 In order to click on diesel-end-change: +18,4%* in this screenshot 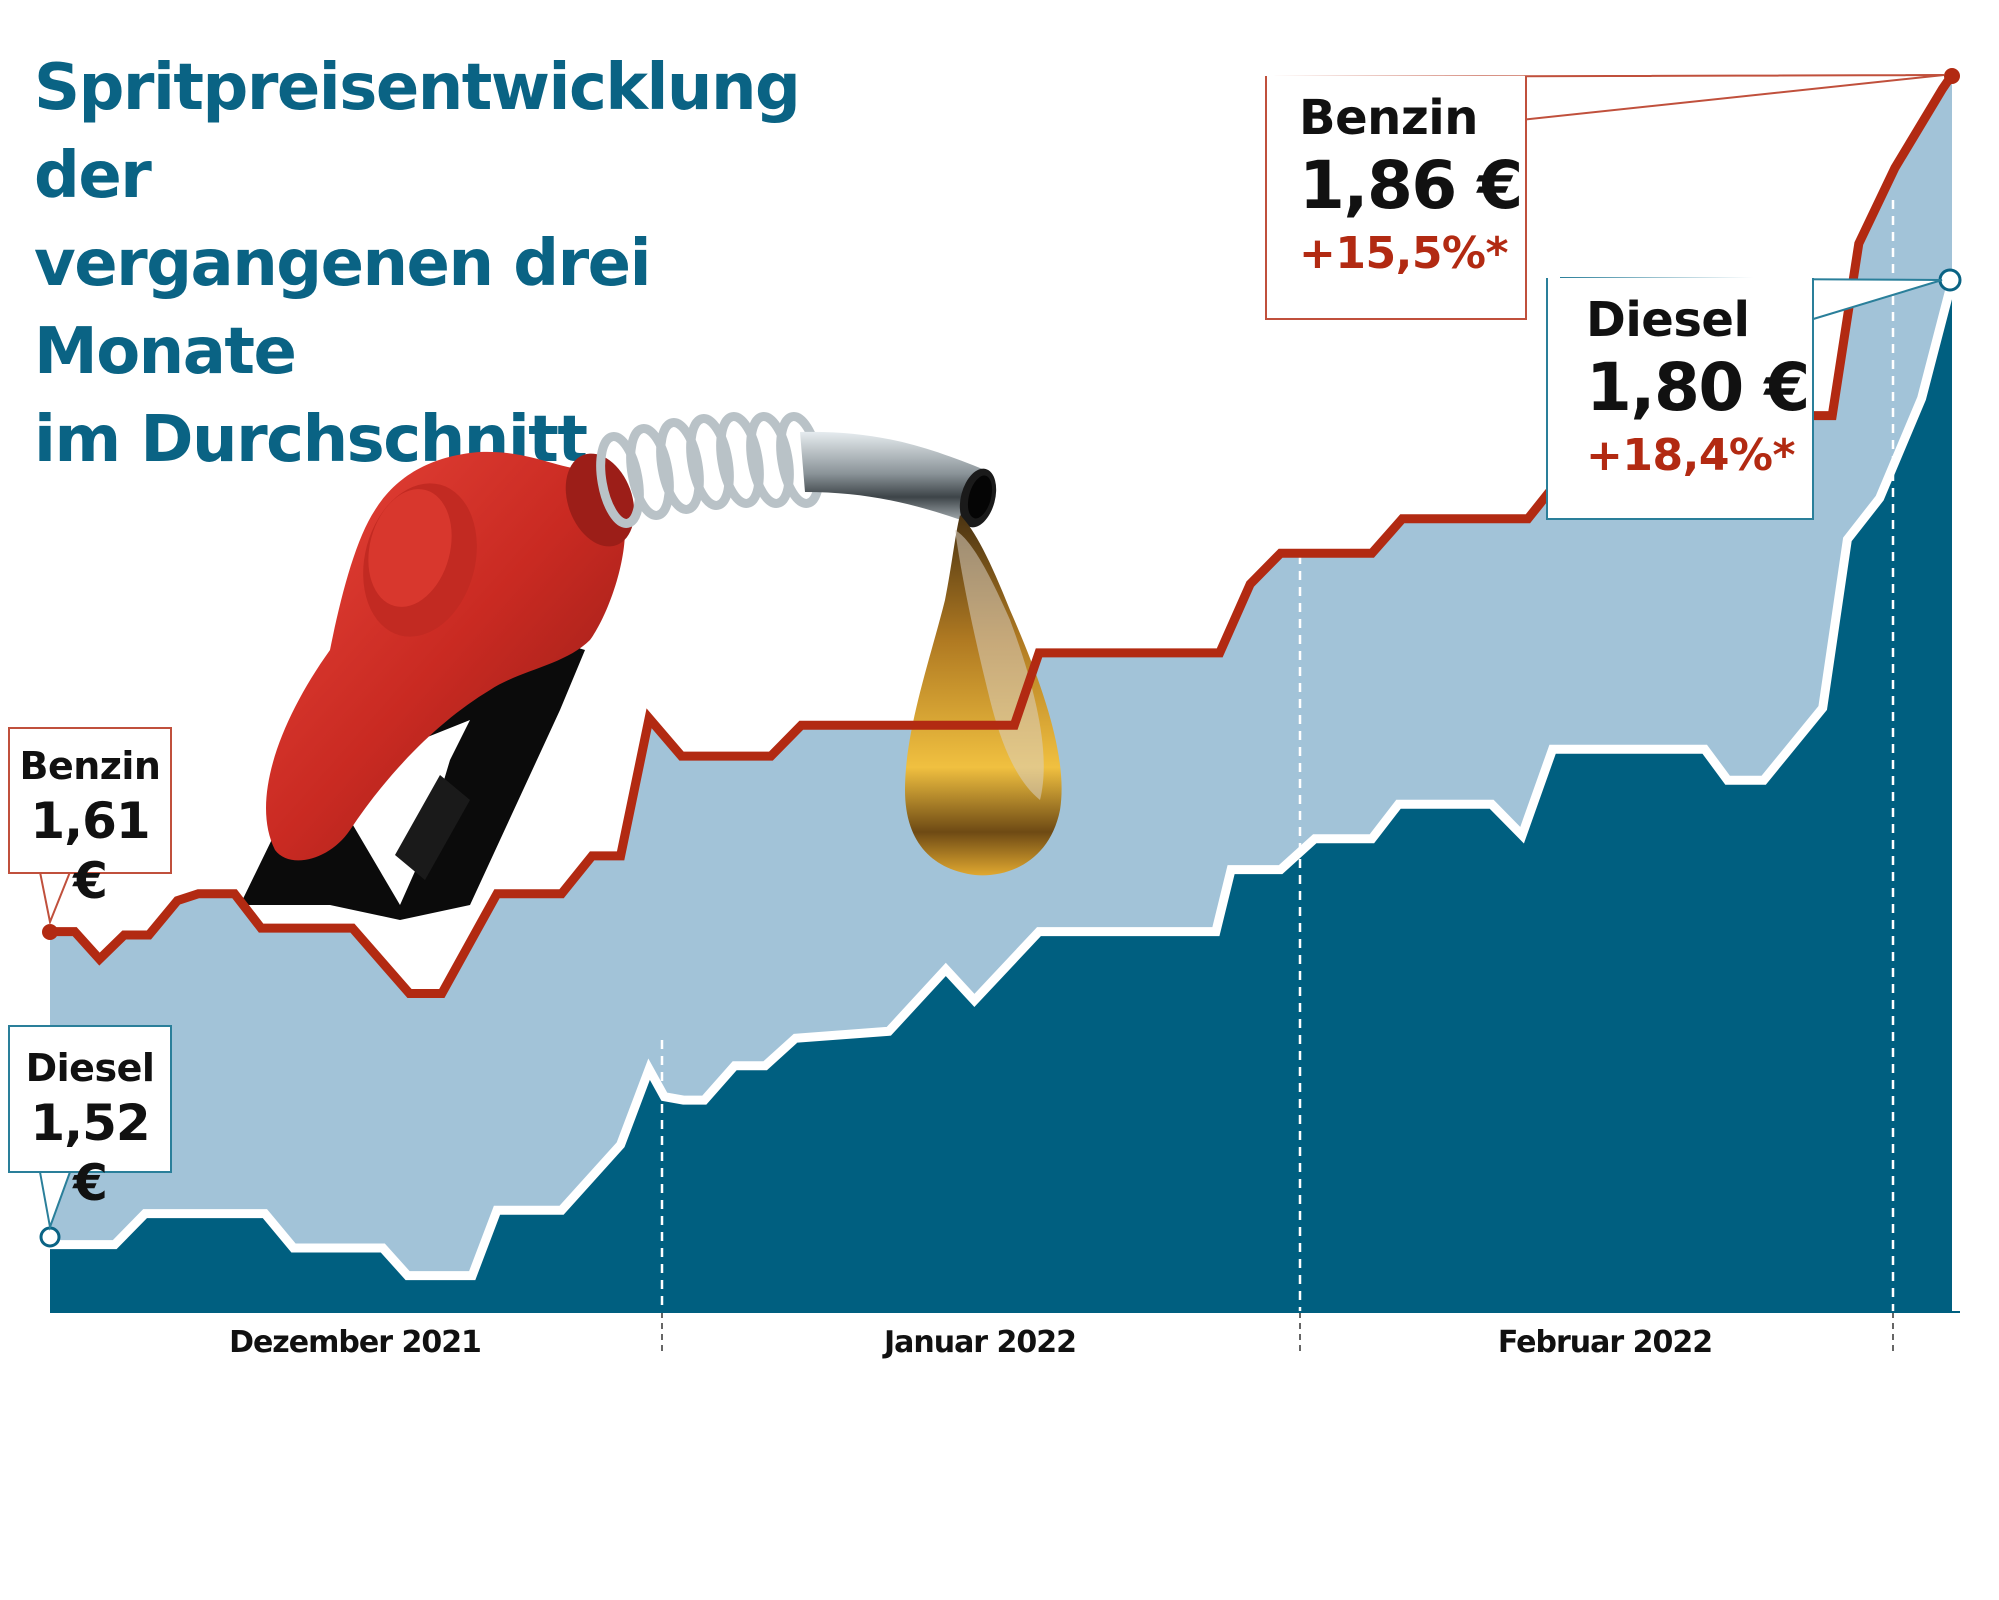, I will do `click(1691, 455)`.